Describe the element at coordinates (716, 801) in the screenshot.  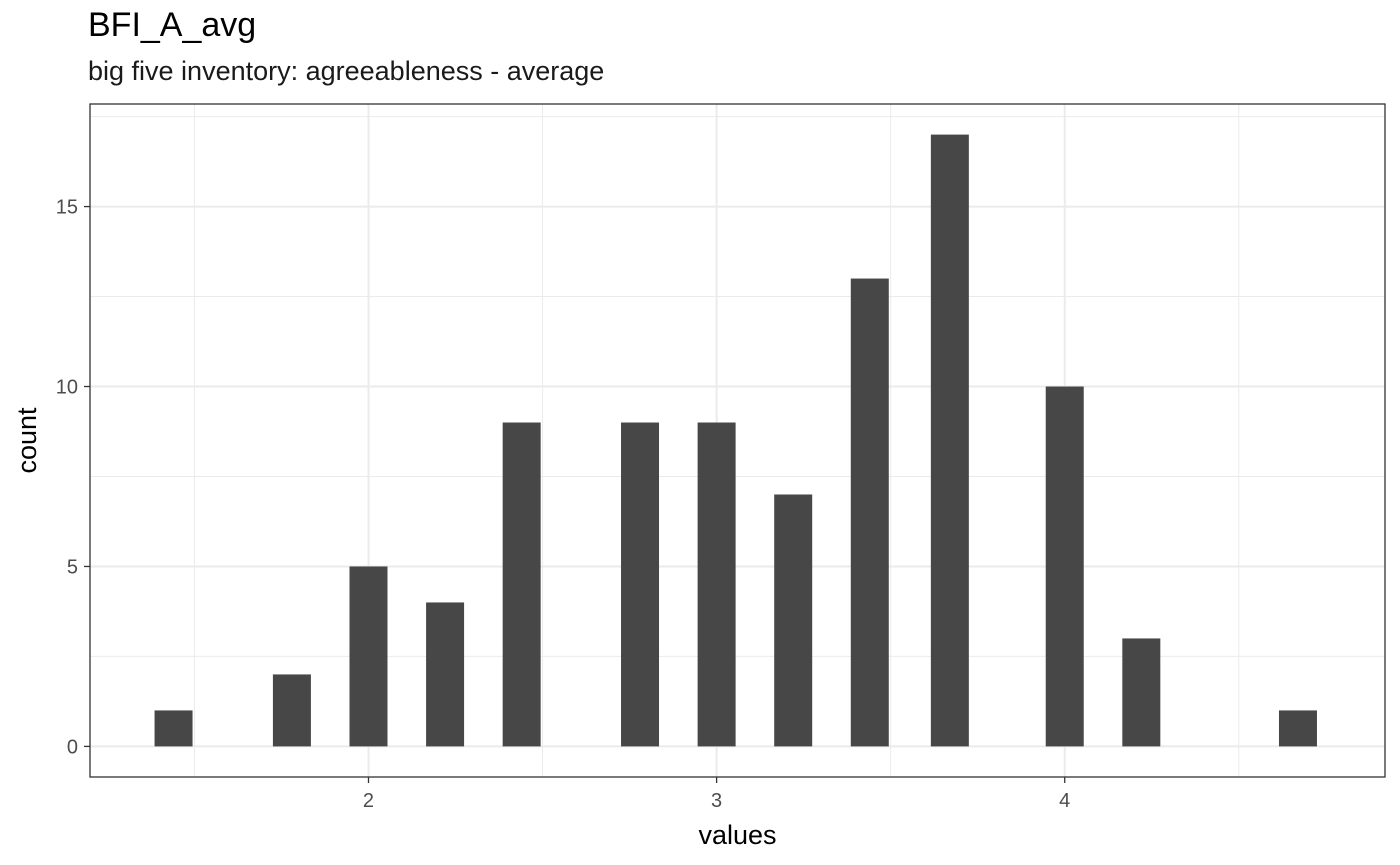
I see `x-tick-label: 3` at that location.